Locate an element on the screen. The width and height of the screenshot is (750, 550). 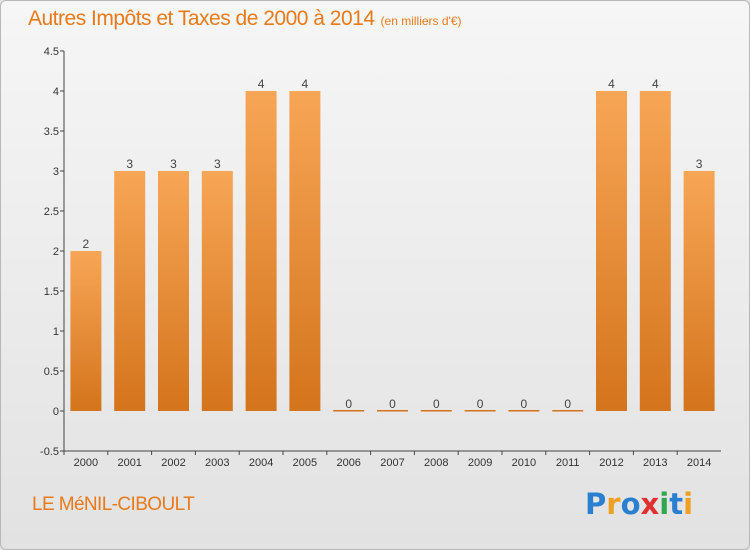
x-tick-label: 2007 is located at coordinates (392, 463).